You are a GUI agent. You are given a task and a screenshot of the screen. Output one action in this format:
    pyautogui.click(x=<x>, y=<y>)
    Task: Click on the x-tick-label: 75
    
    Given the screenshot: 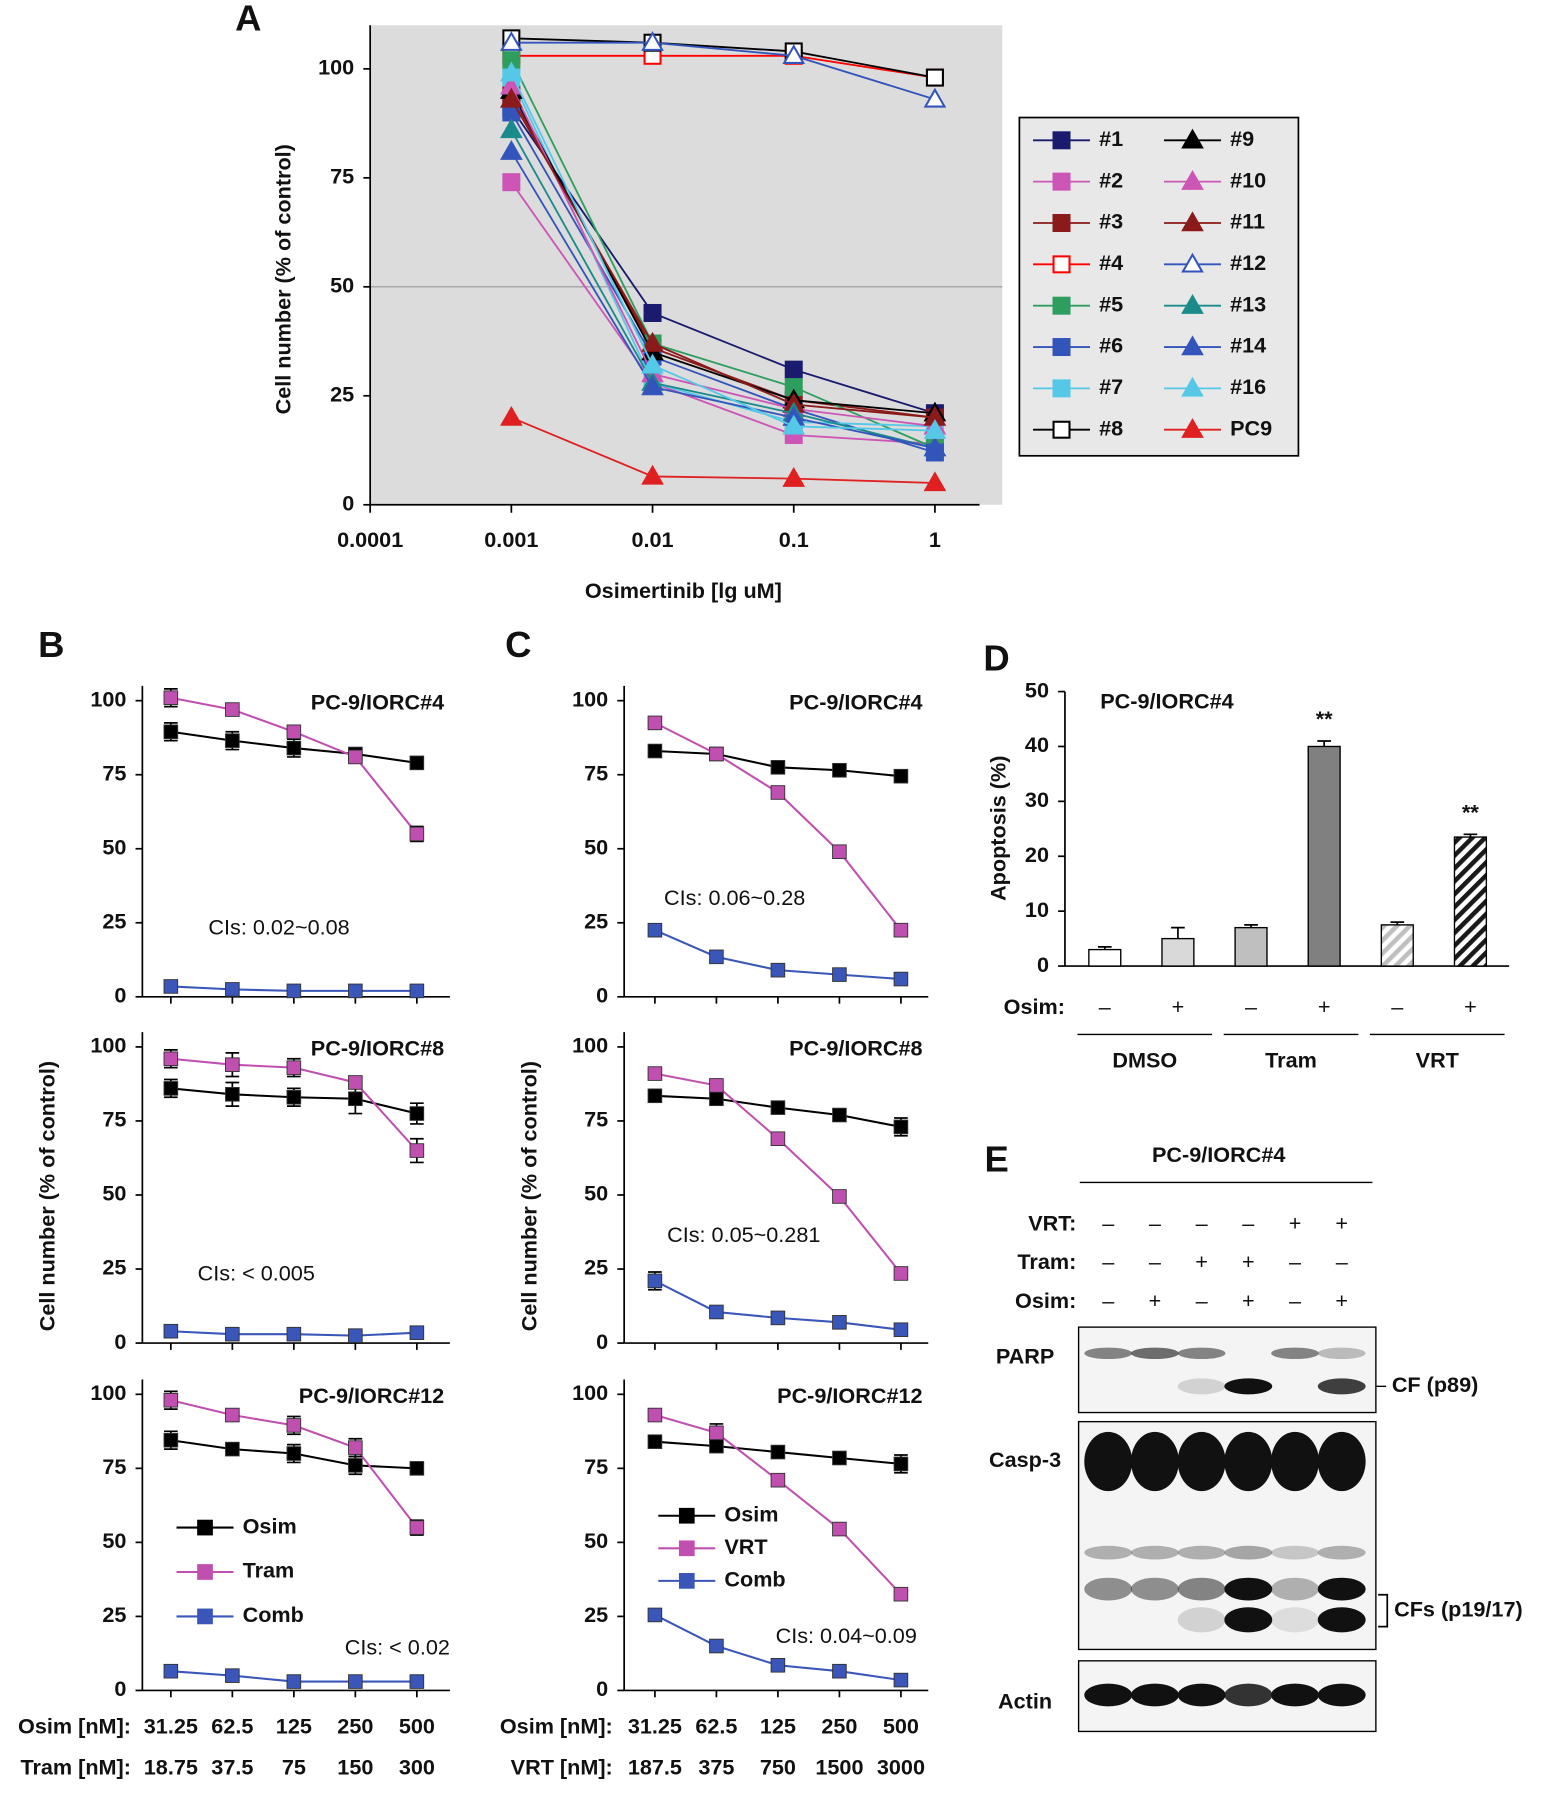 What is the action you would take?
    pyautogui.click(x=294, y=1767)
    